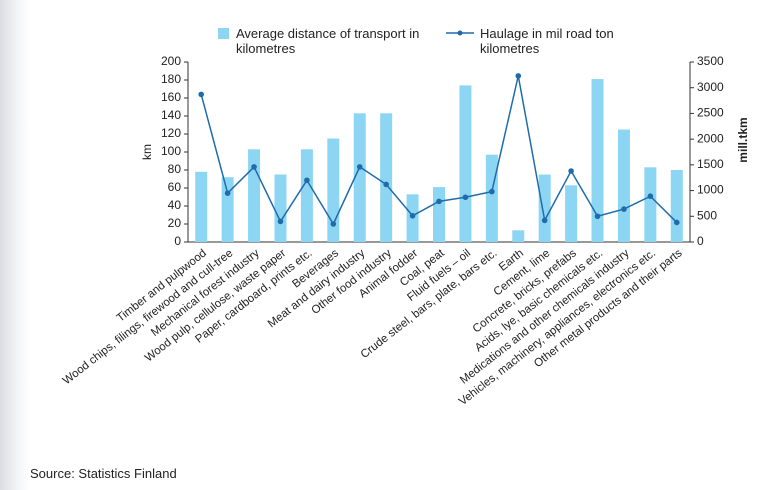  Describe the element at coordinates (171, 133) in the screenshot. I see `y-tick-label: 120` at that location.